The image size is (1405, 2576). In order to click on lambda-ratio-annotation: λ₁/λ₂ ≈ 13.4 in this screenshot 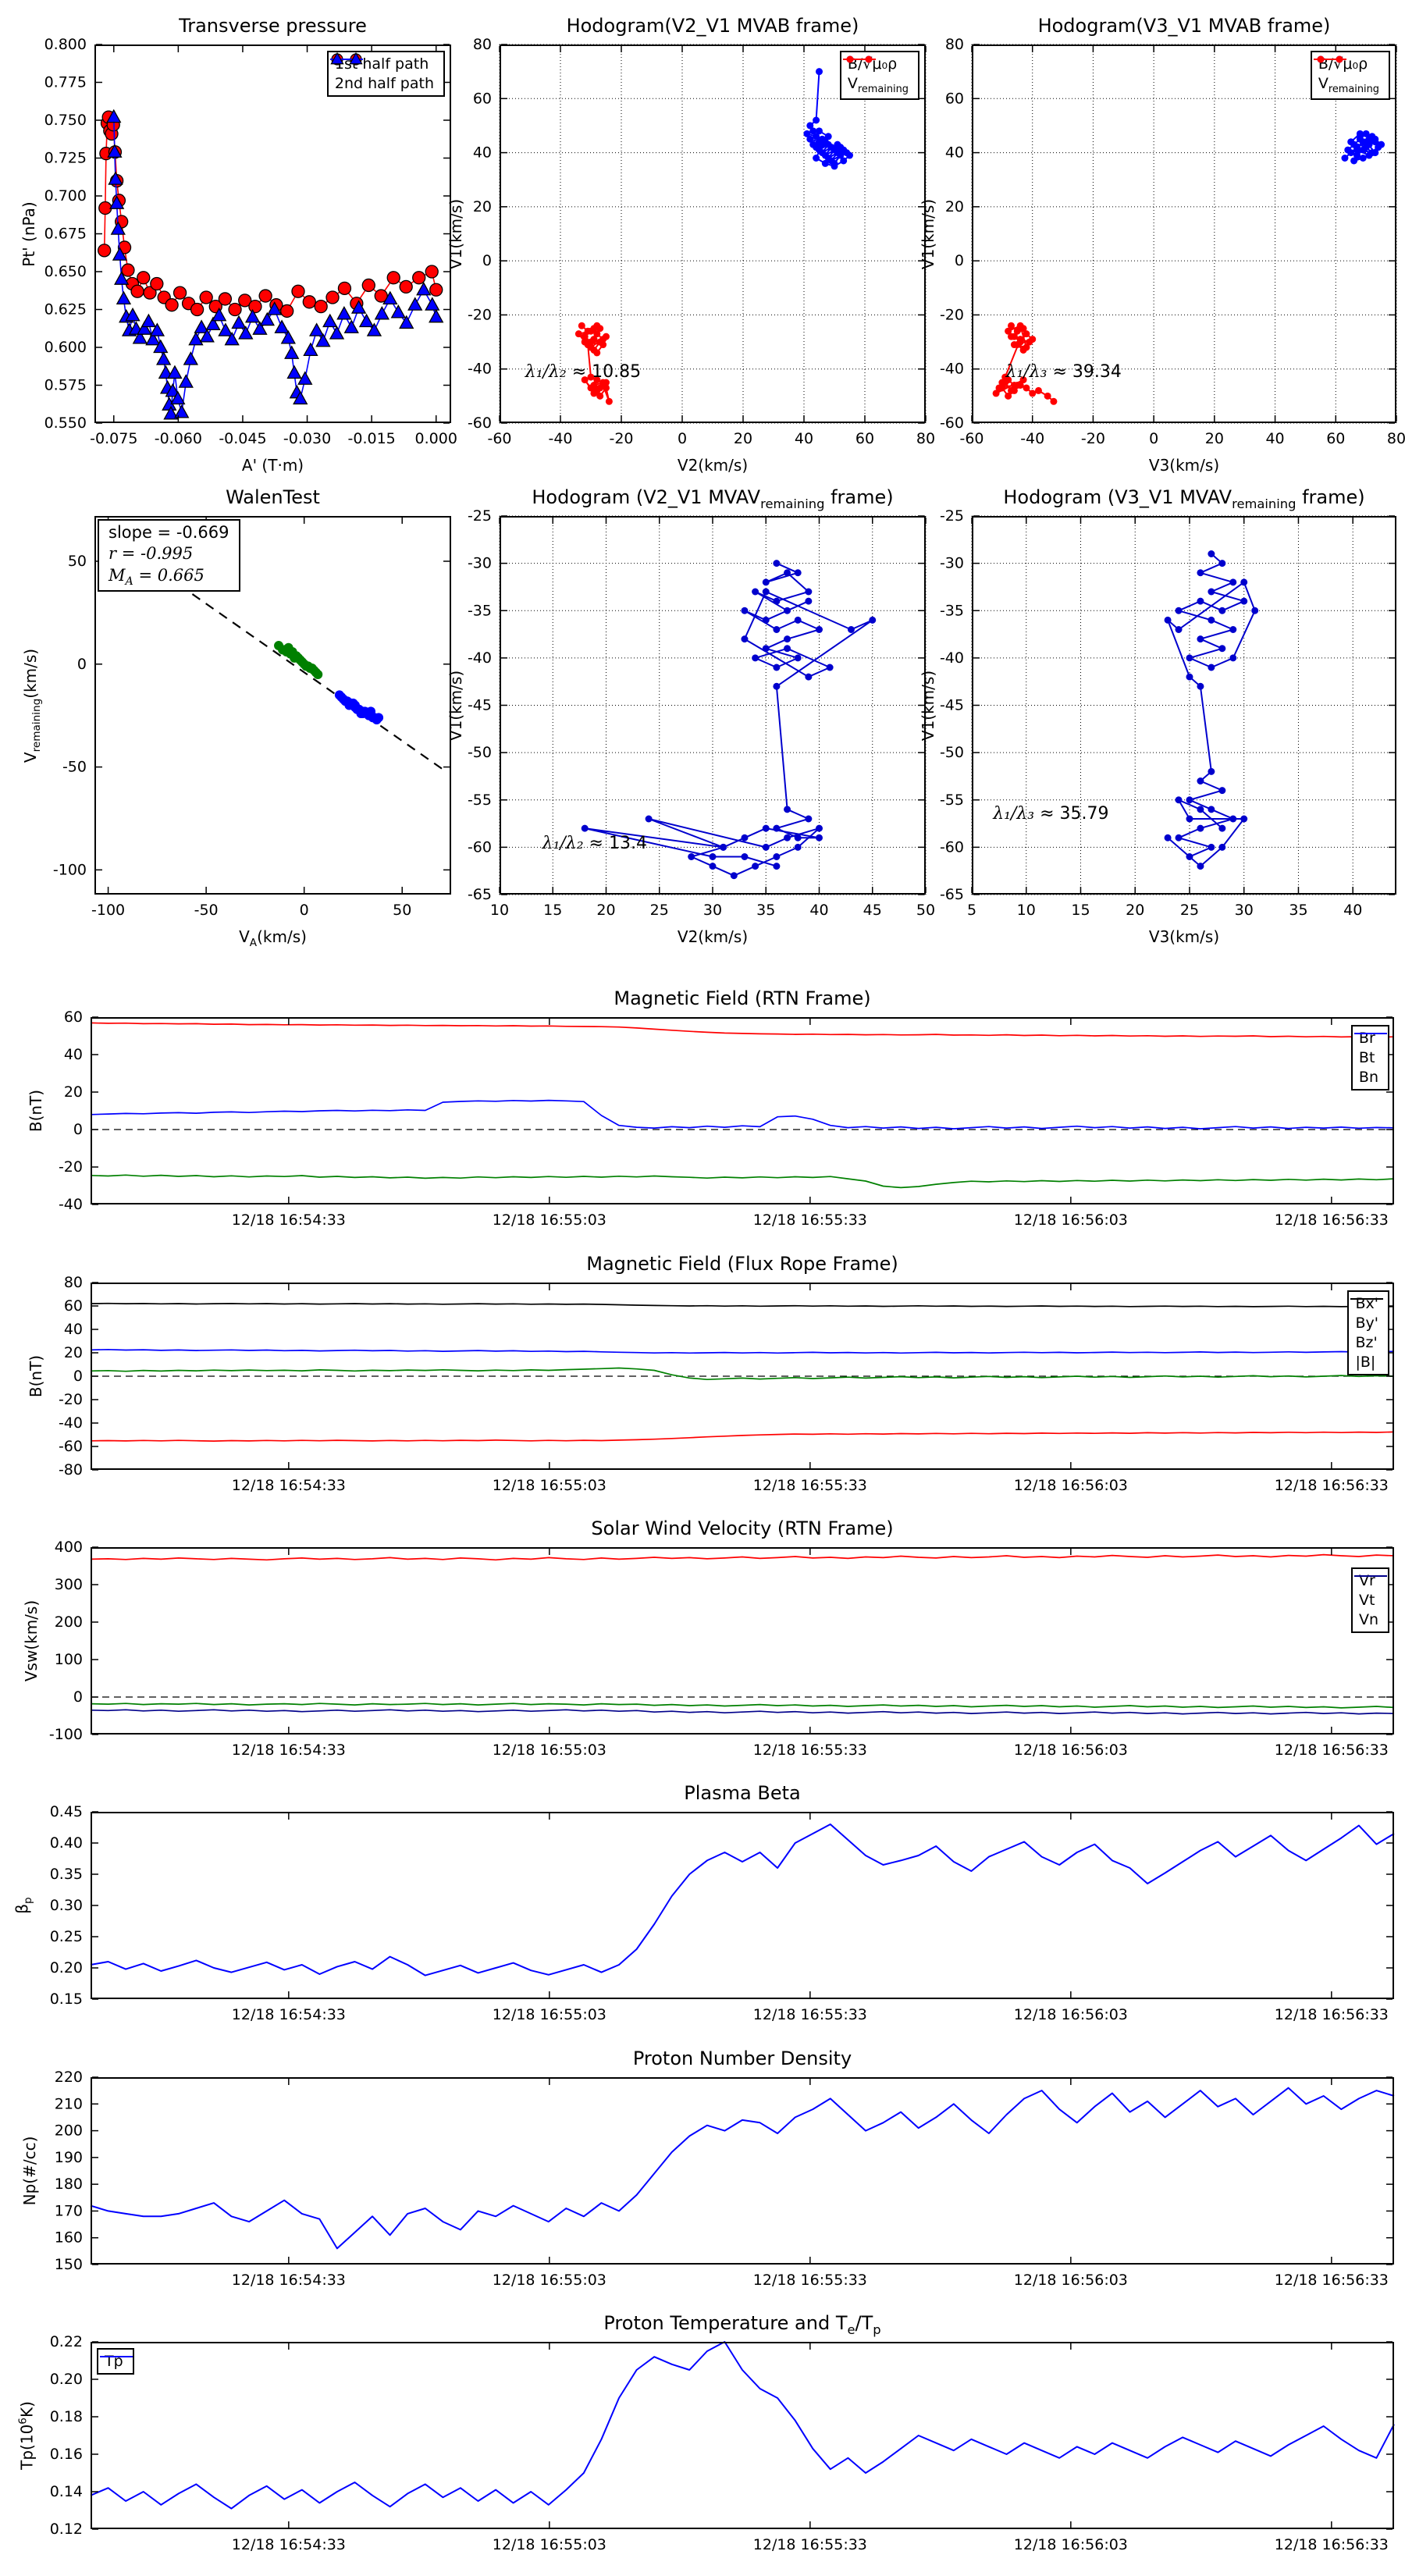, I will do `click(594, 844)`.